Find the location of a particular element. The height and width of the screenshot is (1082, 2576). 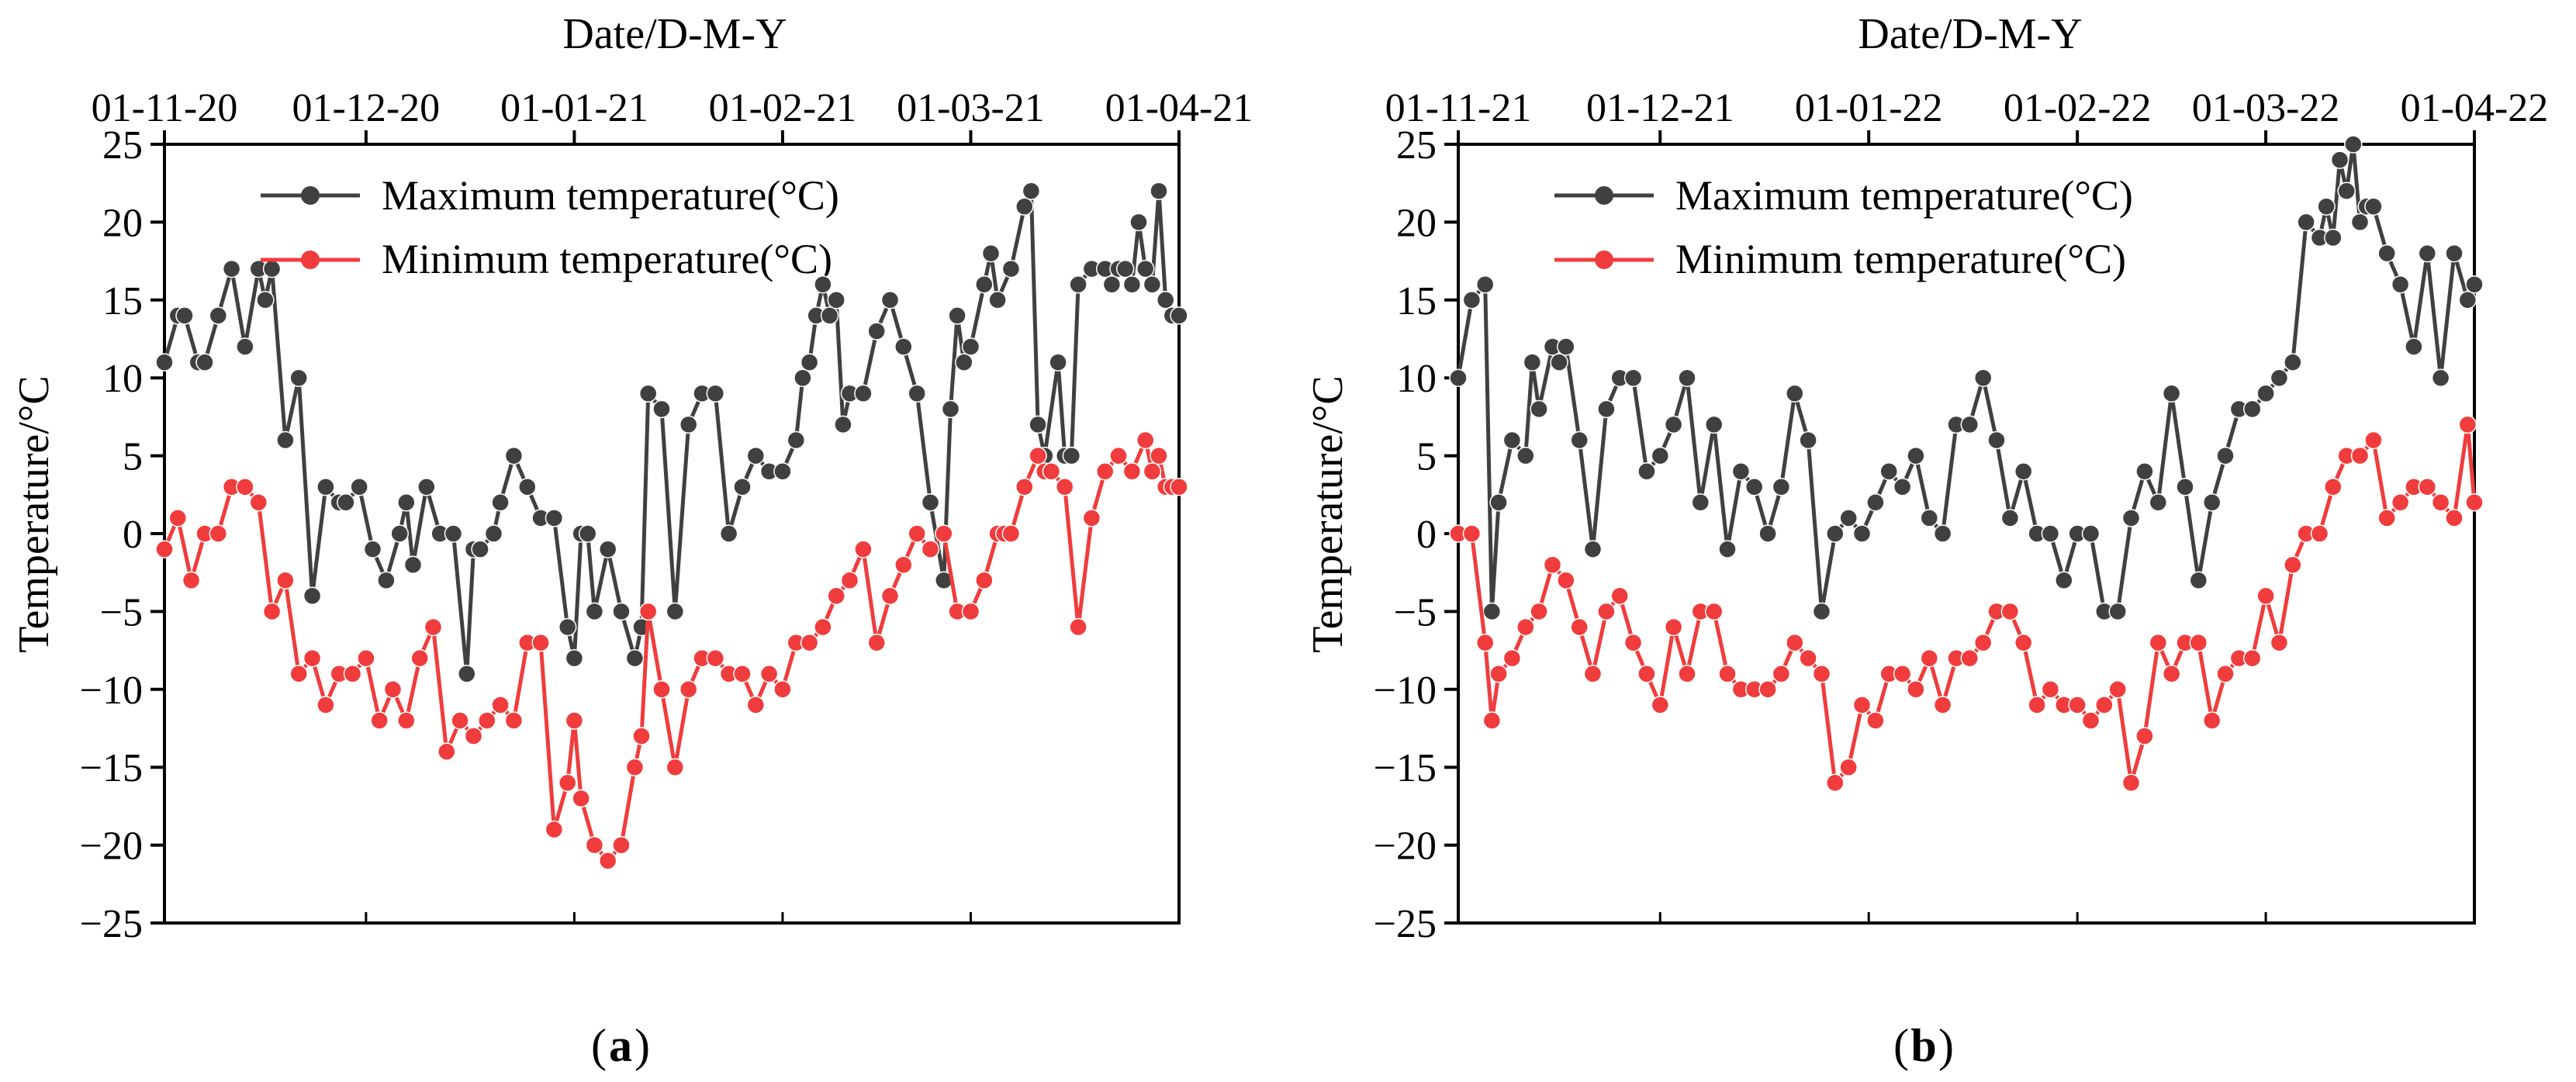

panel-a-y-tick-label: 25 is located at coordinates (122, 145).